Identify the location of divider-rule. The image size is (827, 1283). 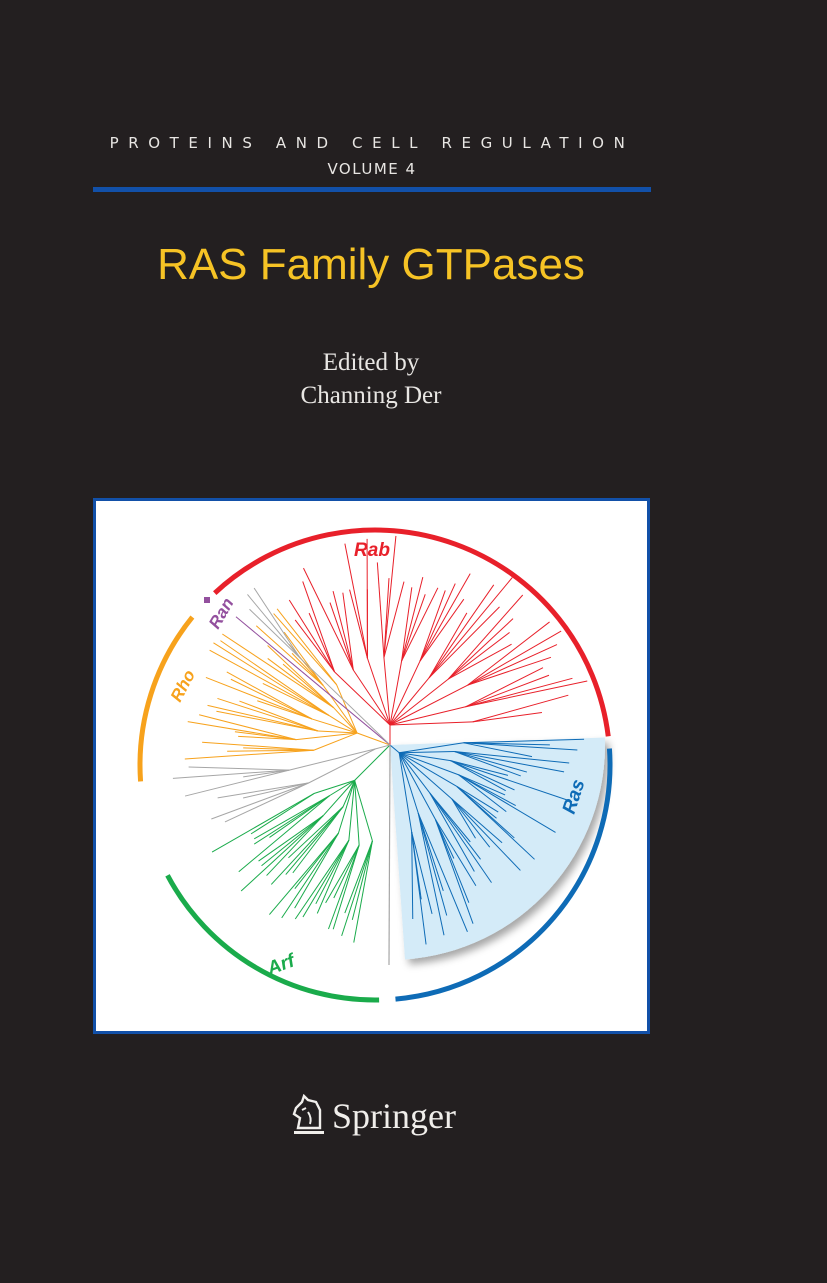
(372, 189).